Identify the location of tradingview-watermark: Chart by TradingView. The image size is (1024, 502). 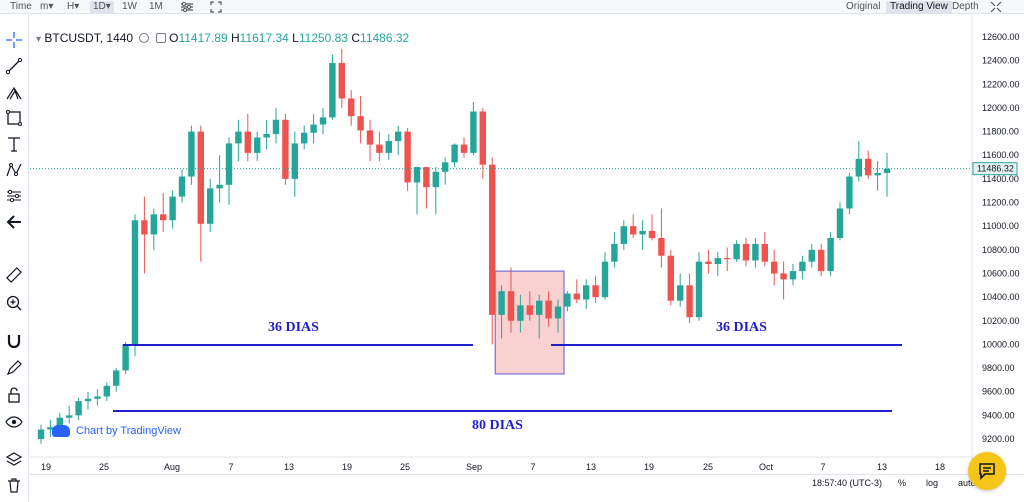
(116, 431).